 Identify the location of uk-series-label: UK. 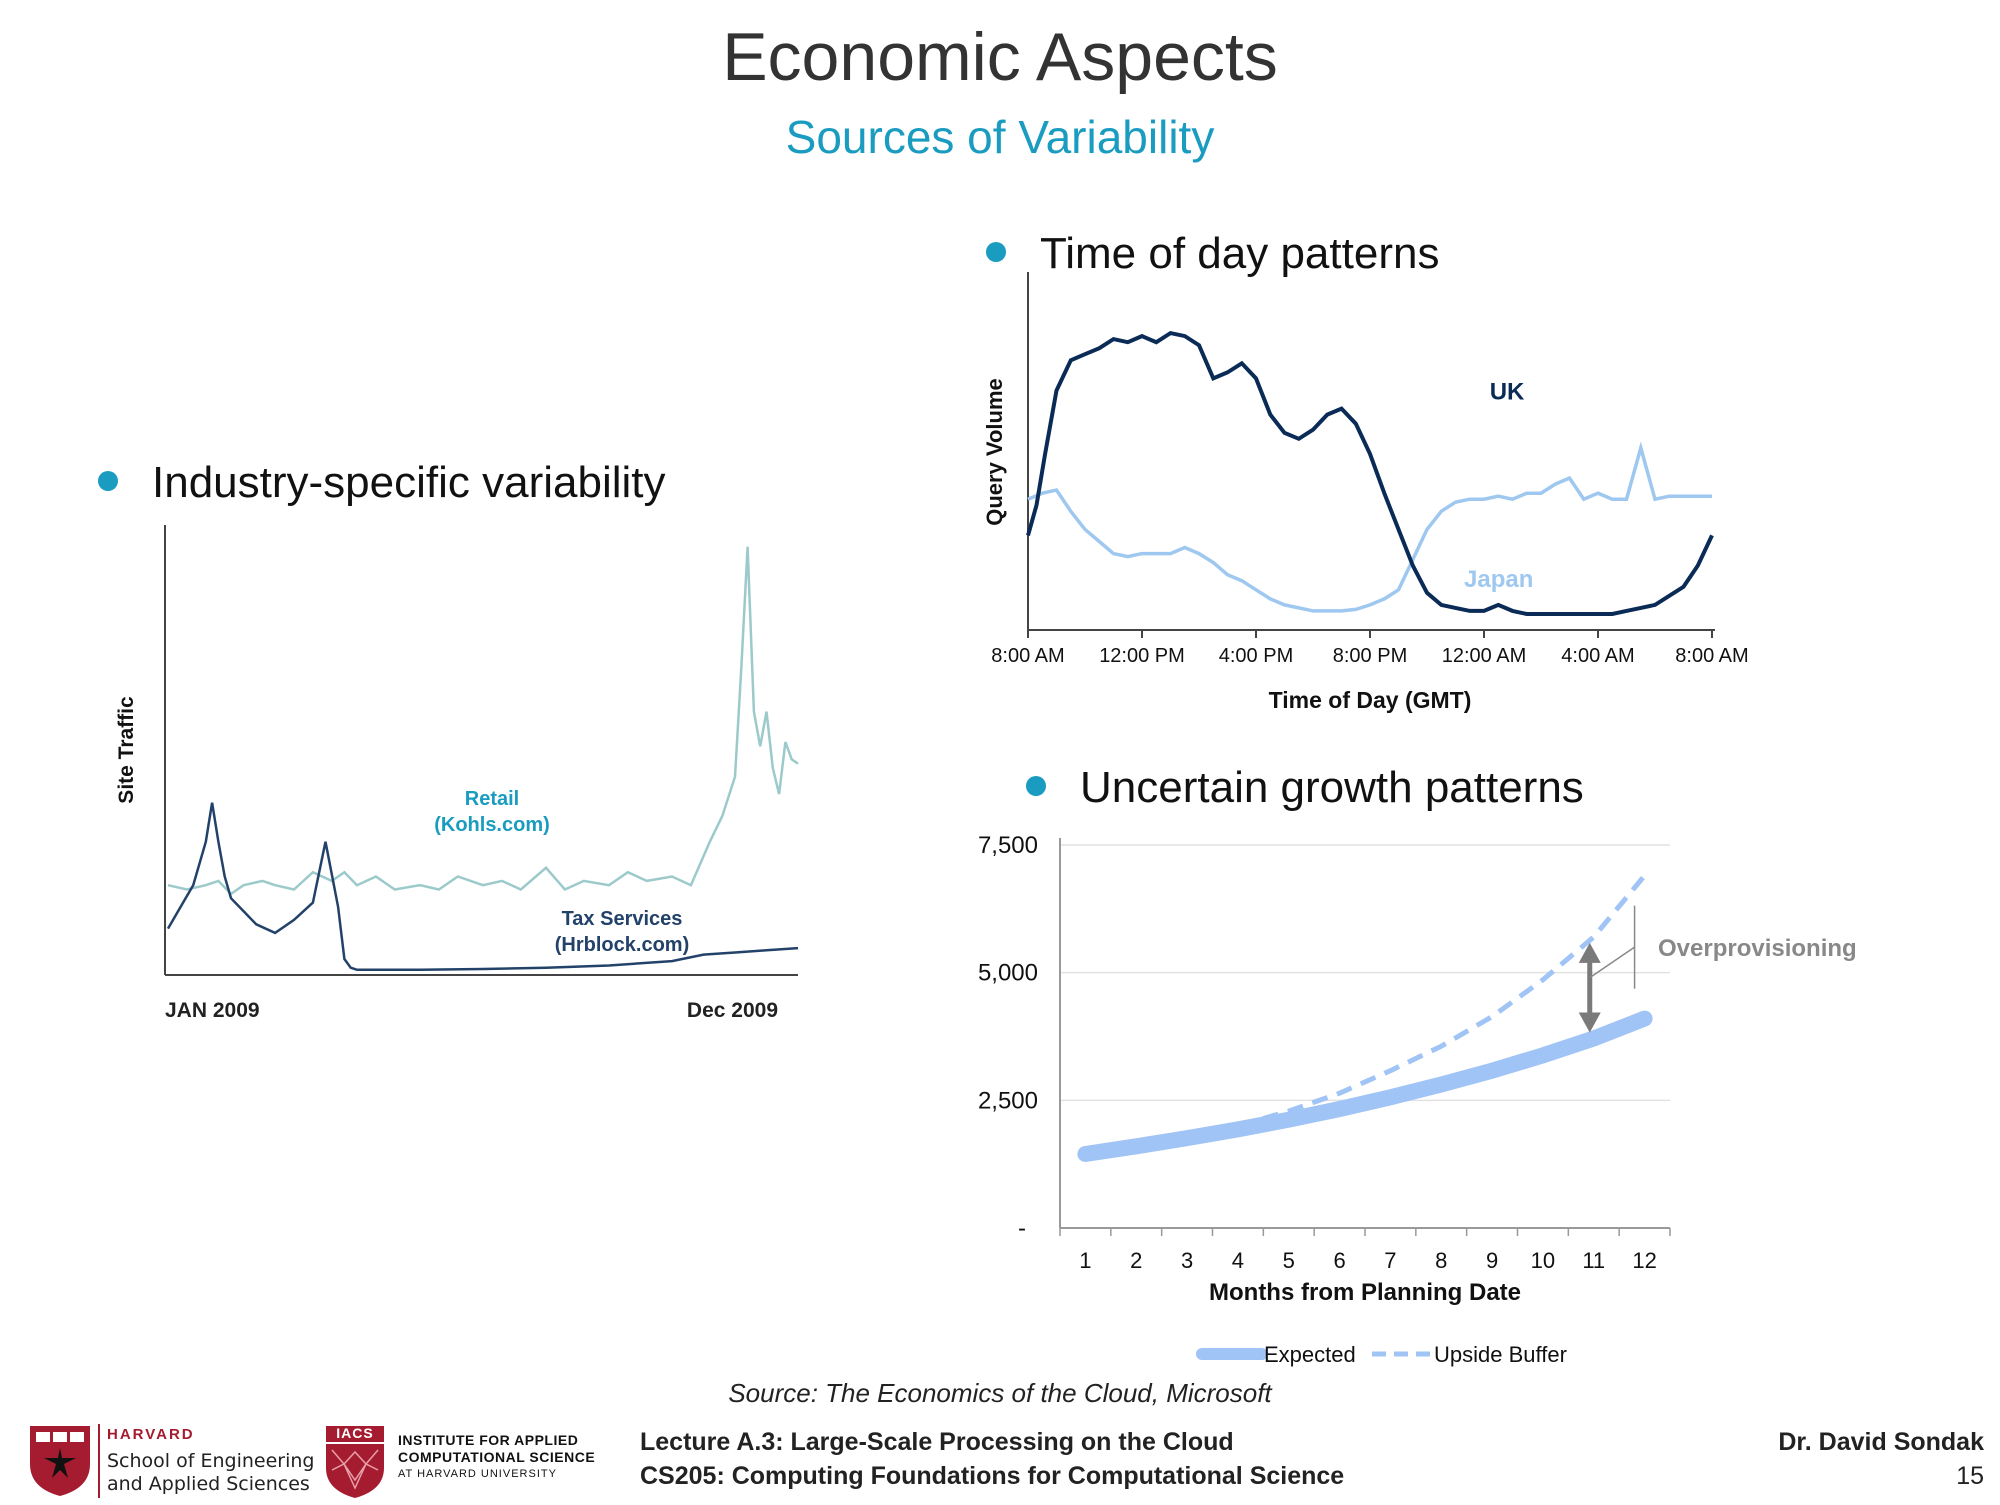
(1507, 392).